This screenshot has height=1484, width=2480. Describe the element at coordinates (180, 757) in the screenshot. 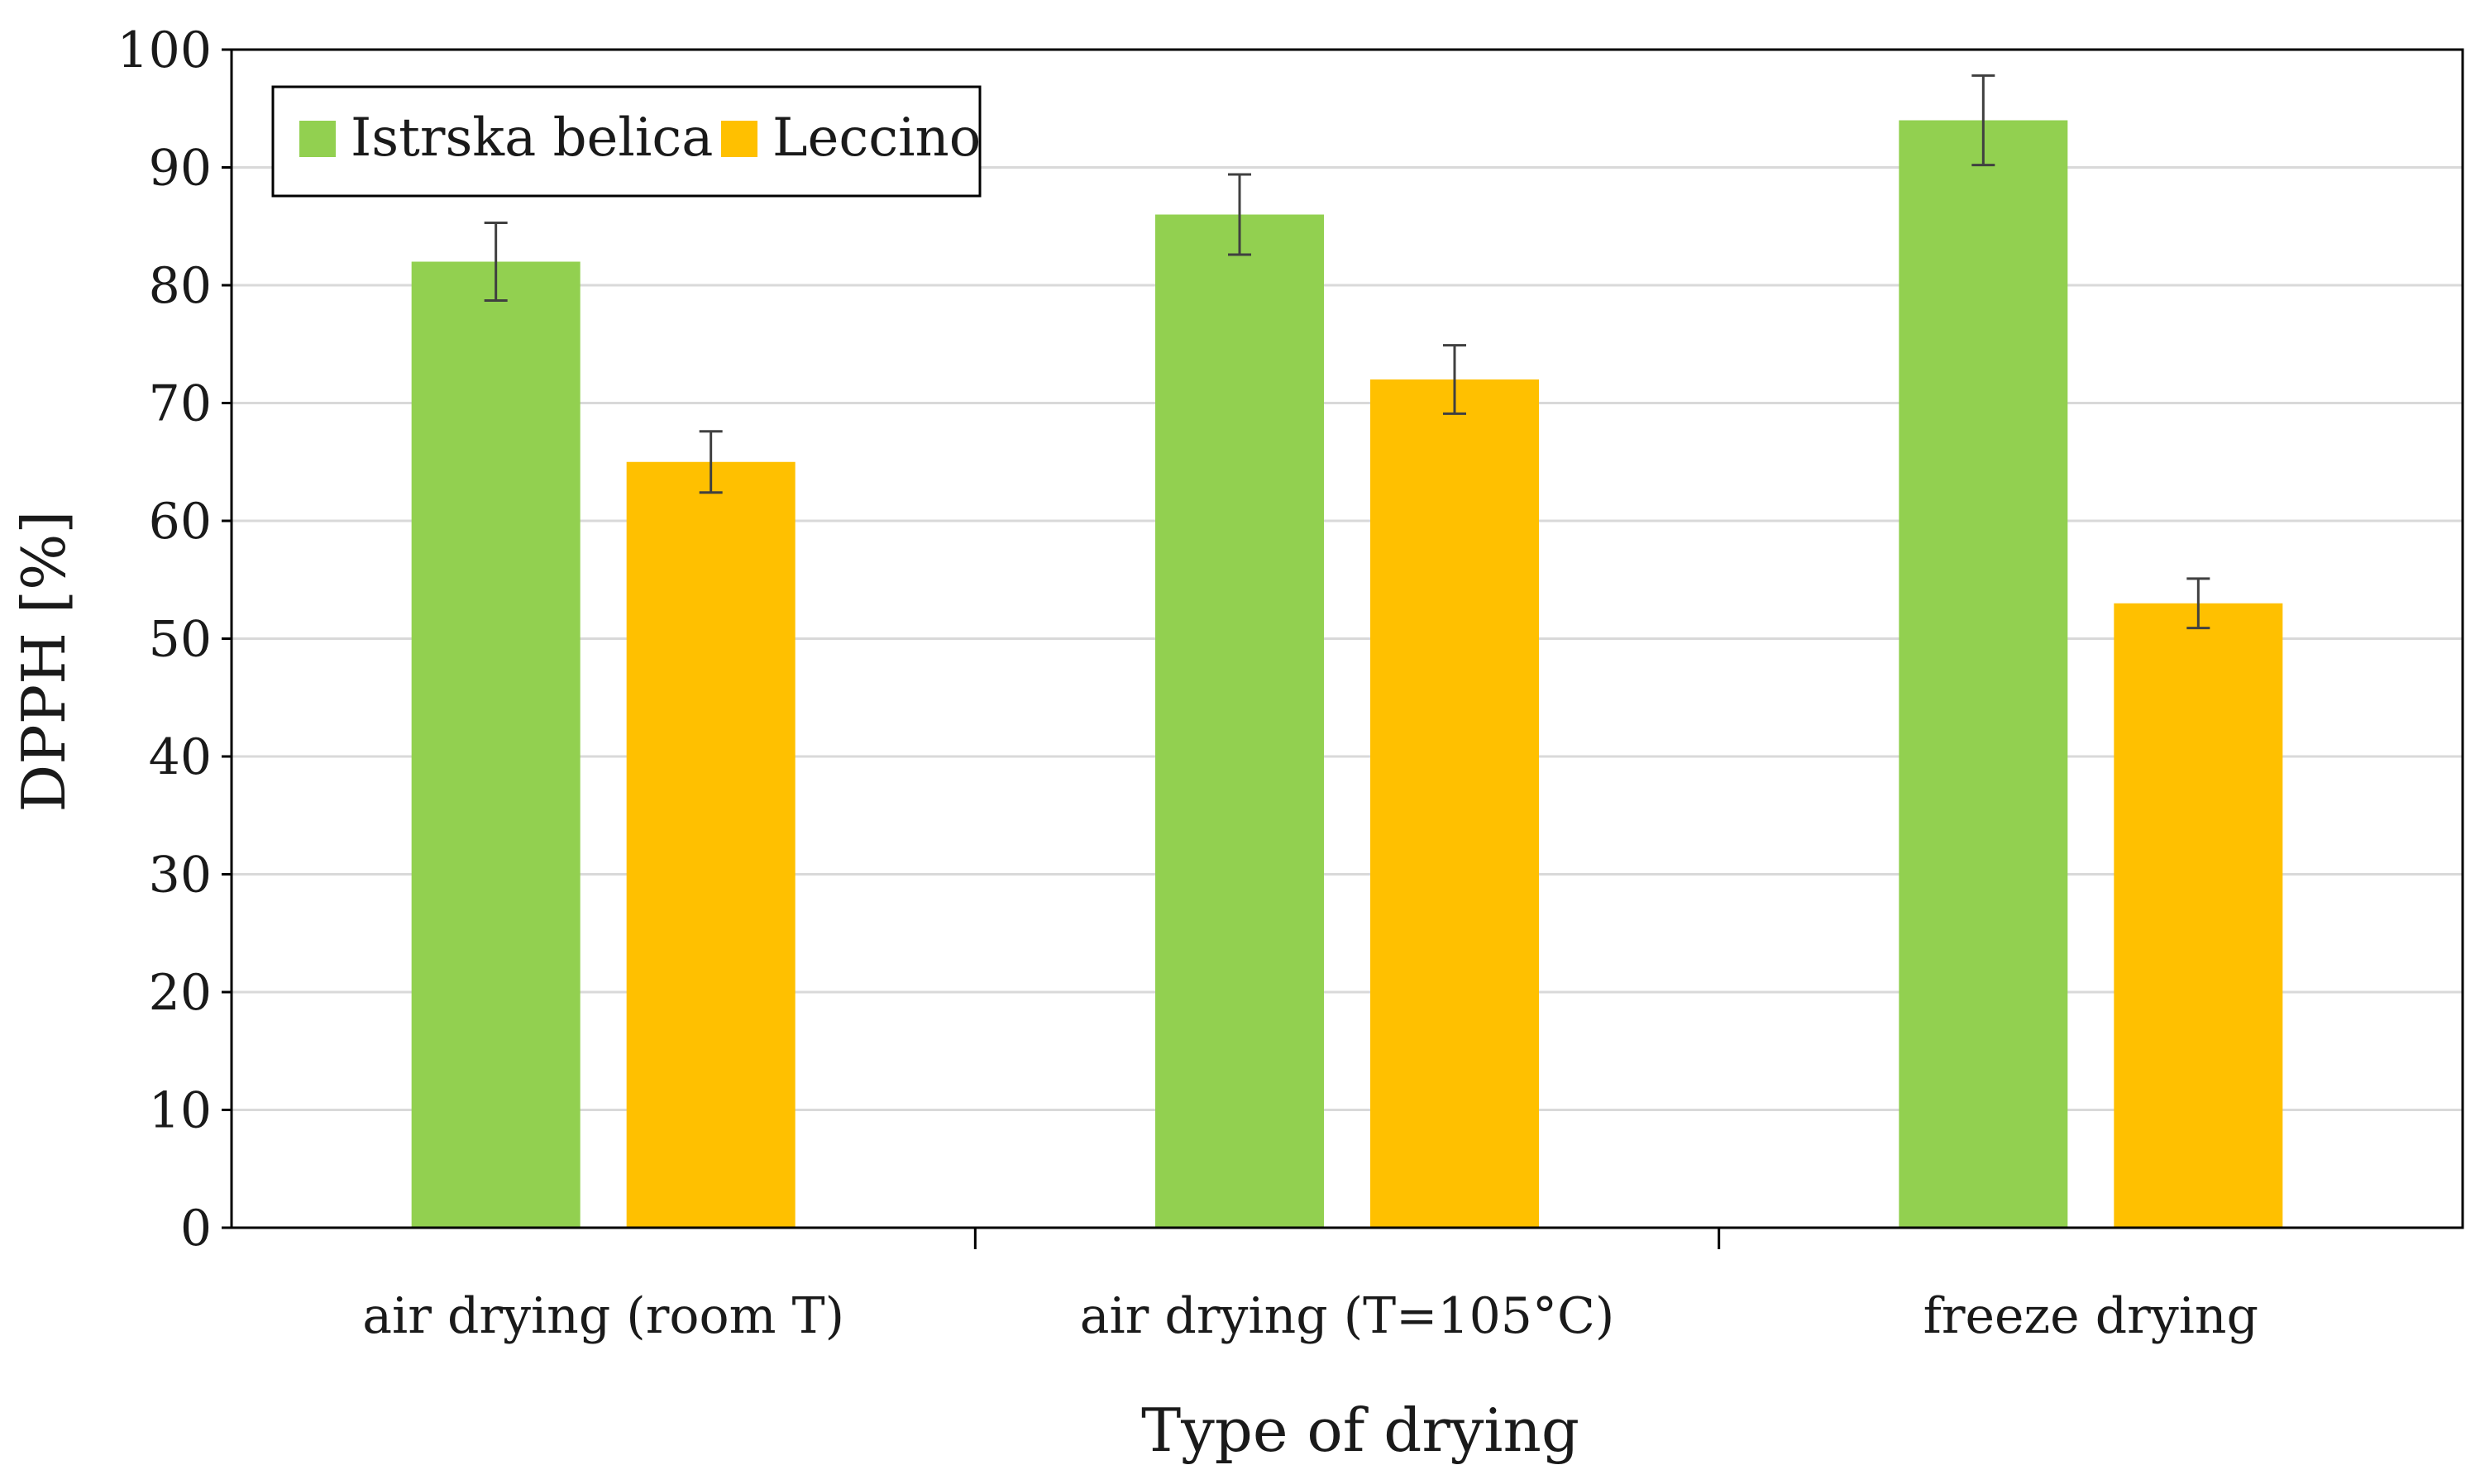

I see `y-tick-label: 40` at that location.